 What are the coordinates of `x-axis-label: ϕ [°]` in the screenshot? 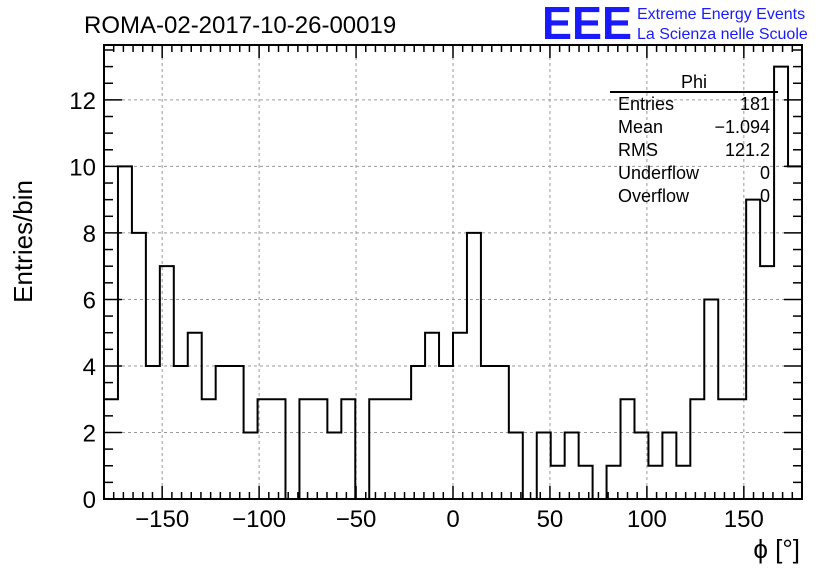 It's located at (776, 549).